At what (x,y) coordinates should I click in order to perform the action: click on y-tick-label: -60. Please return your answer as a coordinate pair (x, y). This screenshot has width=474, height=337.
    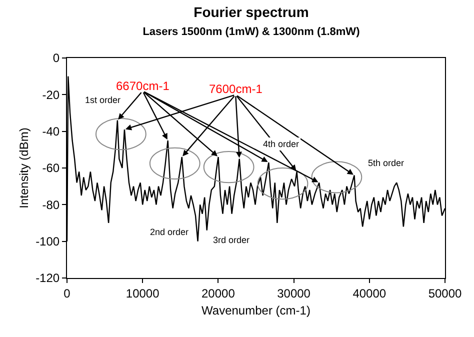
    Looking at the image, I should click on (51, 168).